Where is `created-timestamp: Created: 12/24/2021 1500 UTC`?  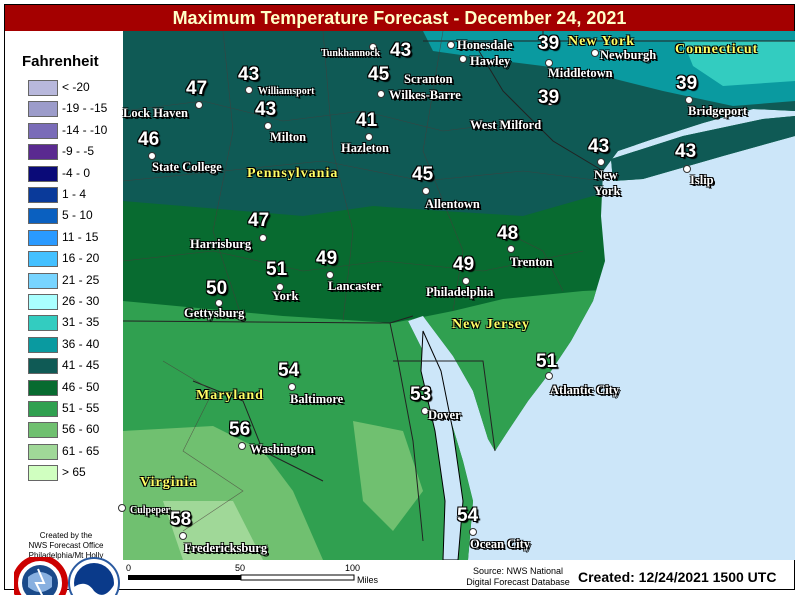 created-timestamp: Created: 12/24/2021 1500 UTC is located at coordinates (677, 577).